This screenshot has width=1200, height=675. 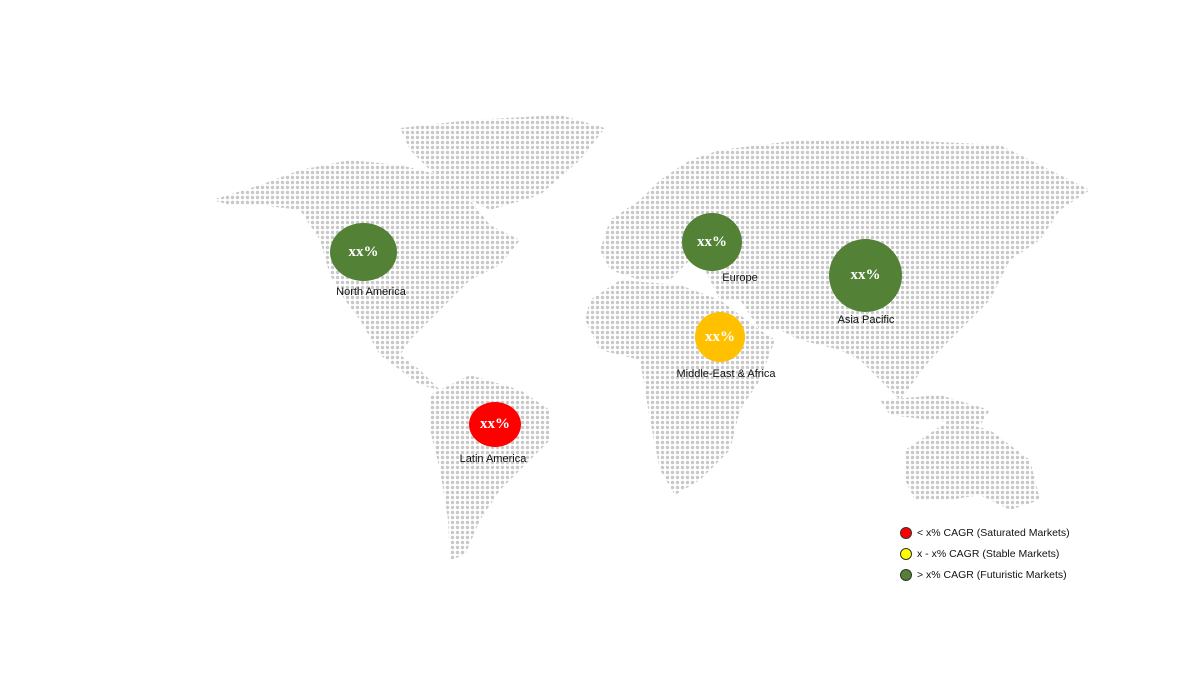 I want to click on bubble-asia-pacific: xx%, so click(x=865, y=275).